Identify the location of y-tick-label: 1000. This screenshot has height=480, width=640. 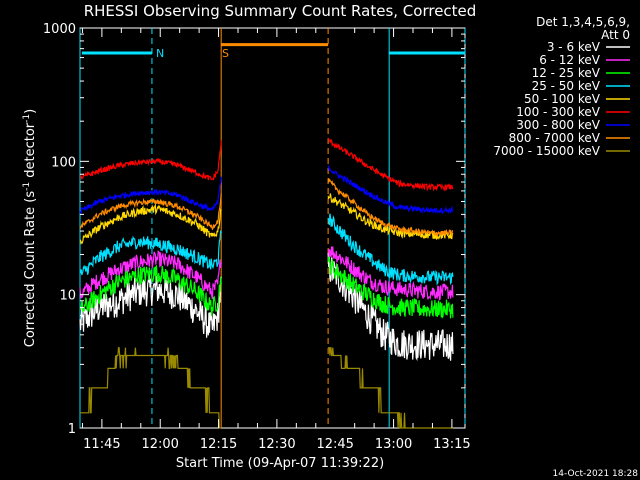
(59, 29).